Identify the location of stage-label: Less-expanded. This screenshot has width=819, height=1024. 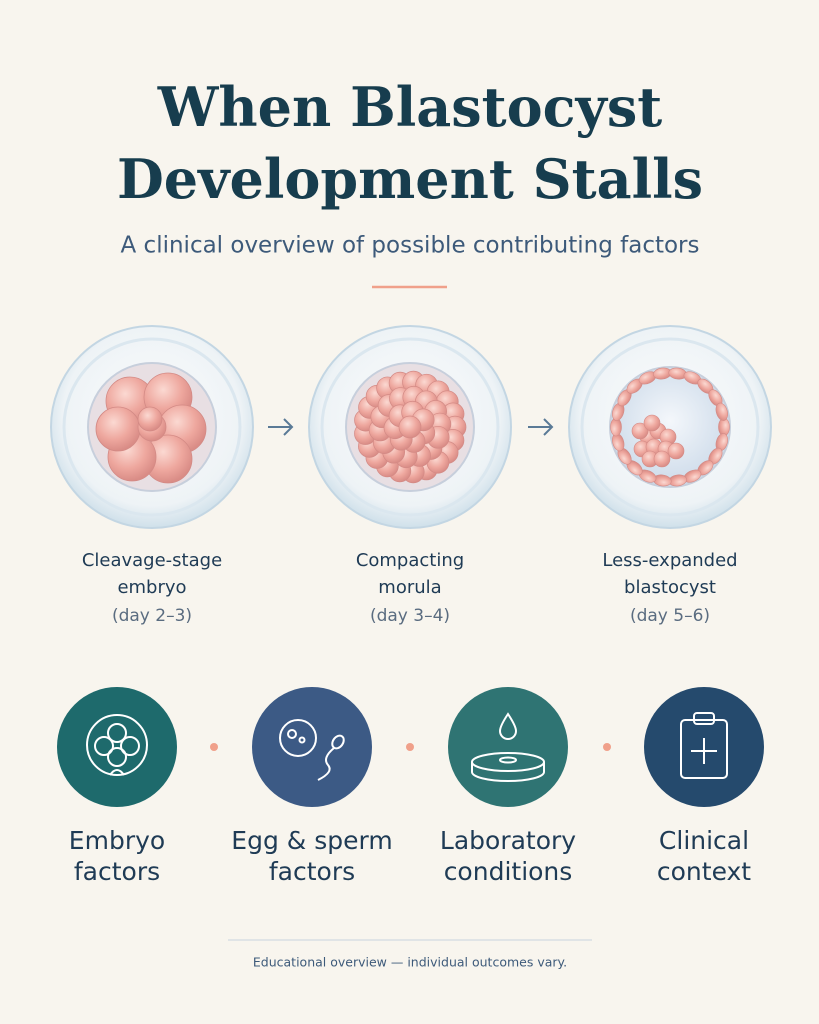
(669, 560).